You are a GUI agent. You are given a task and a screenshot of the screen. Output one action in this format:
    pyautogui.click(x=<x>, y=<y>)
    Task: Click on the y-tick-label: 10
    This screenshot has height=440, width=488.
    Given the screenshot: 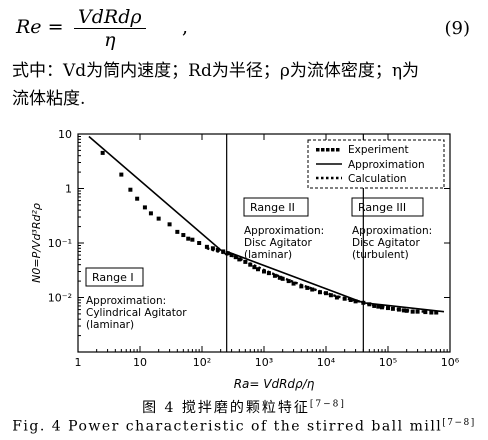 What is the action you would take?
    pyautogui.click(x=65, y=134)
    